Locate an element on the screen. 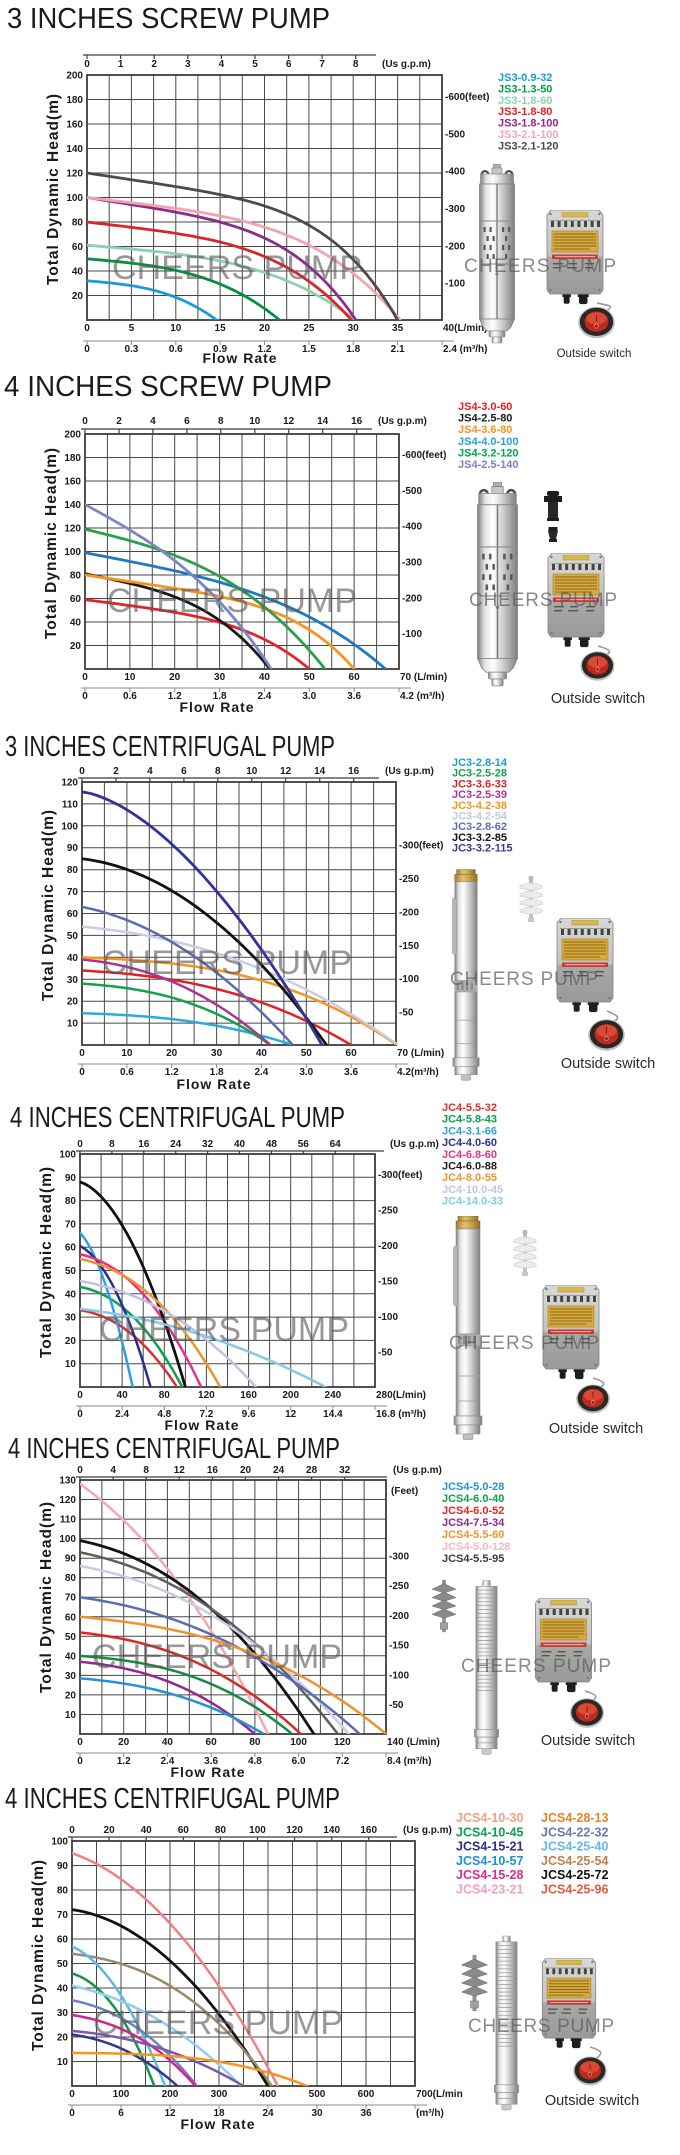 The width and height of the screenshot is (680, 2155). svg-text: 5 is located at coordinates (255, 64).